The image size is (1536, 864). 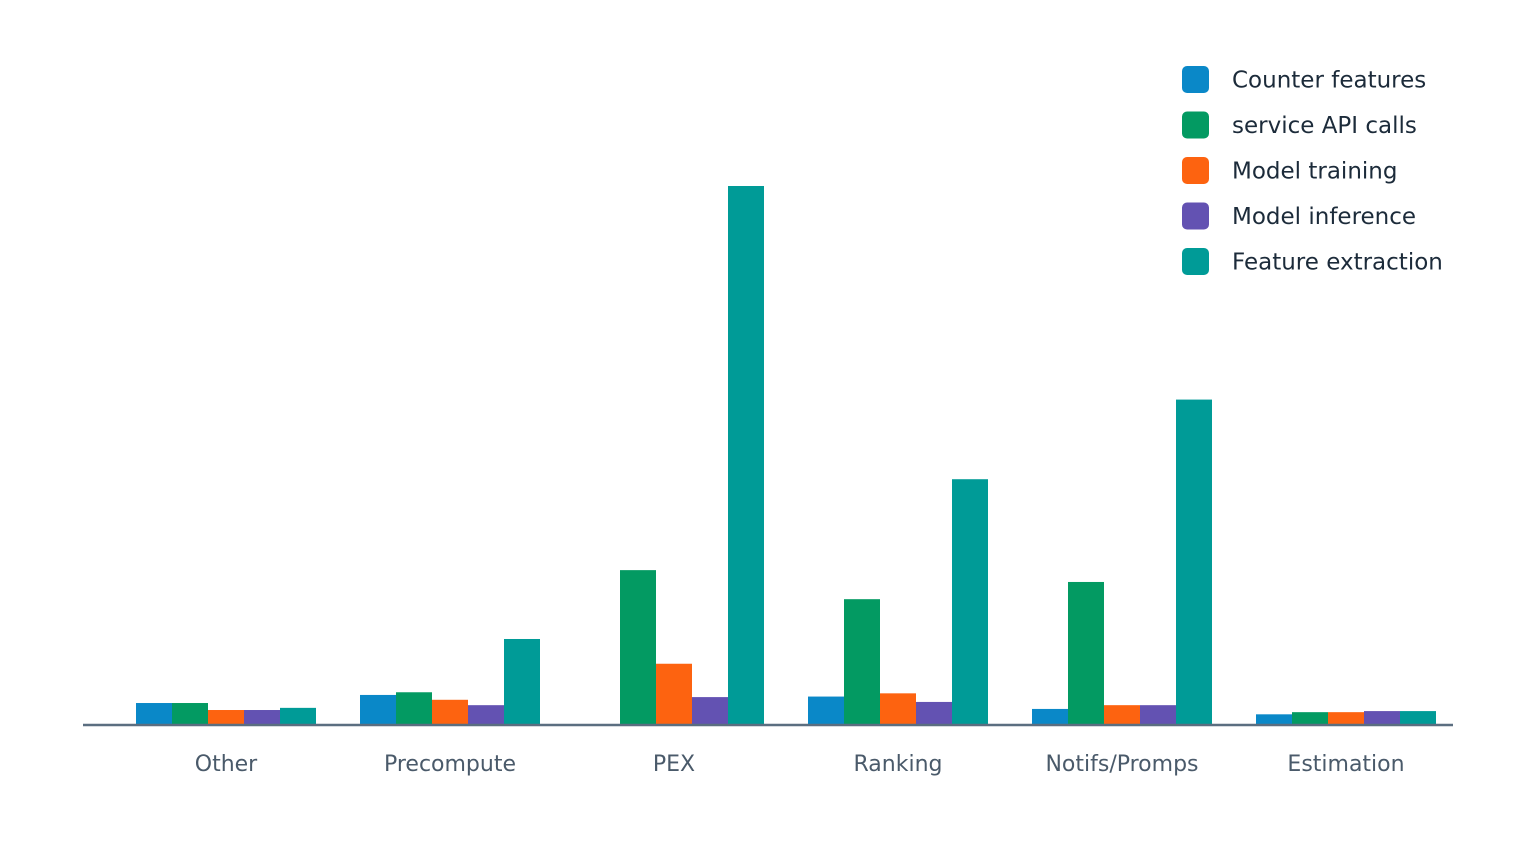 What do you see at coordinates (1194, 561) in the screenshot?
I see `bar-notifs-promps-feature-extraction` at bounding box center [1194, 561].